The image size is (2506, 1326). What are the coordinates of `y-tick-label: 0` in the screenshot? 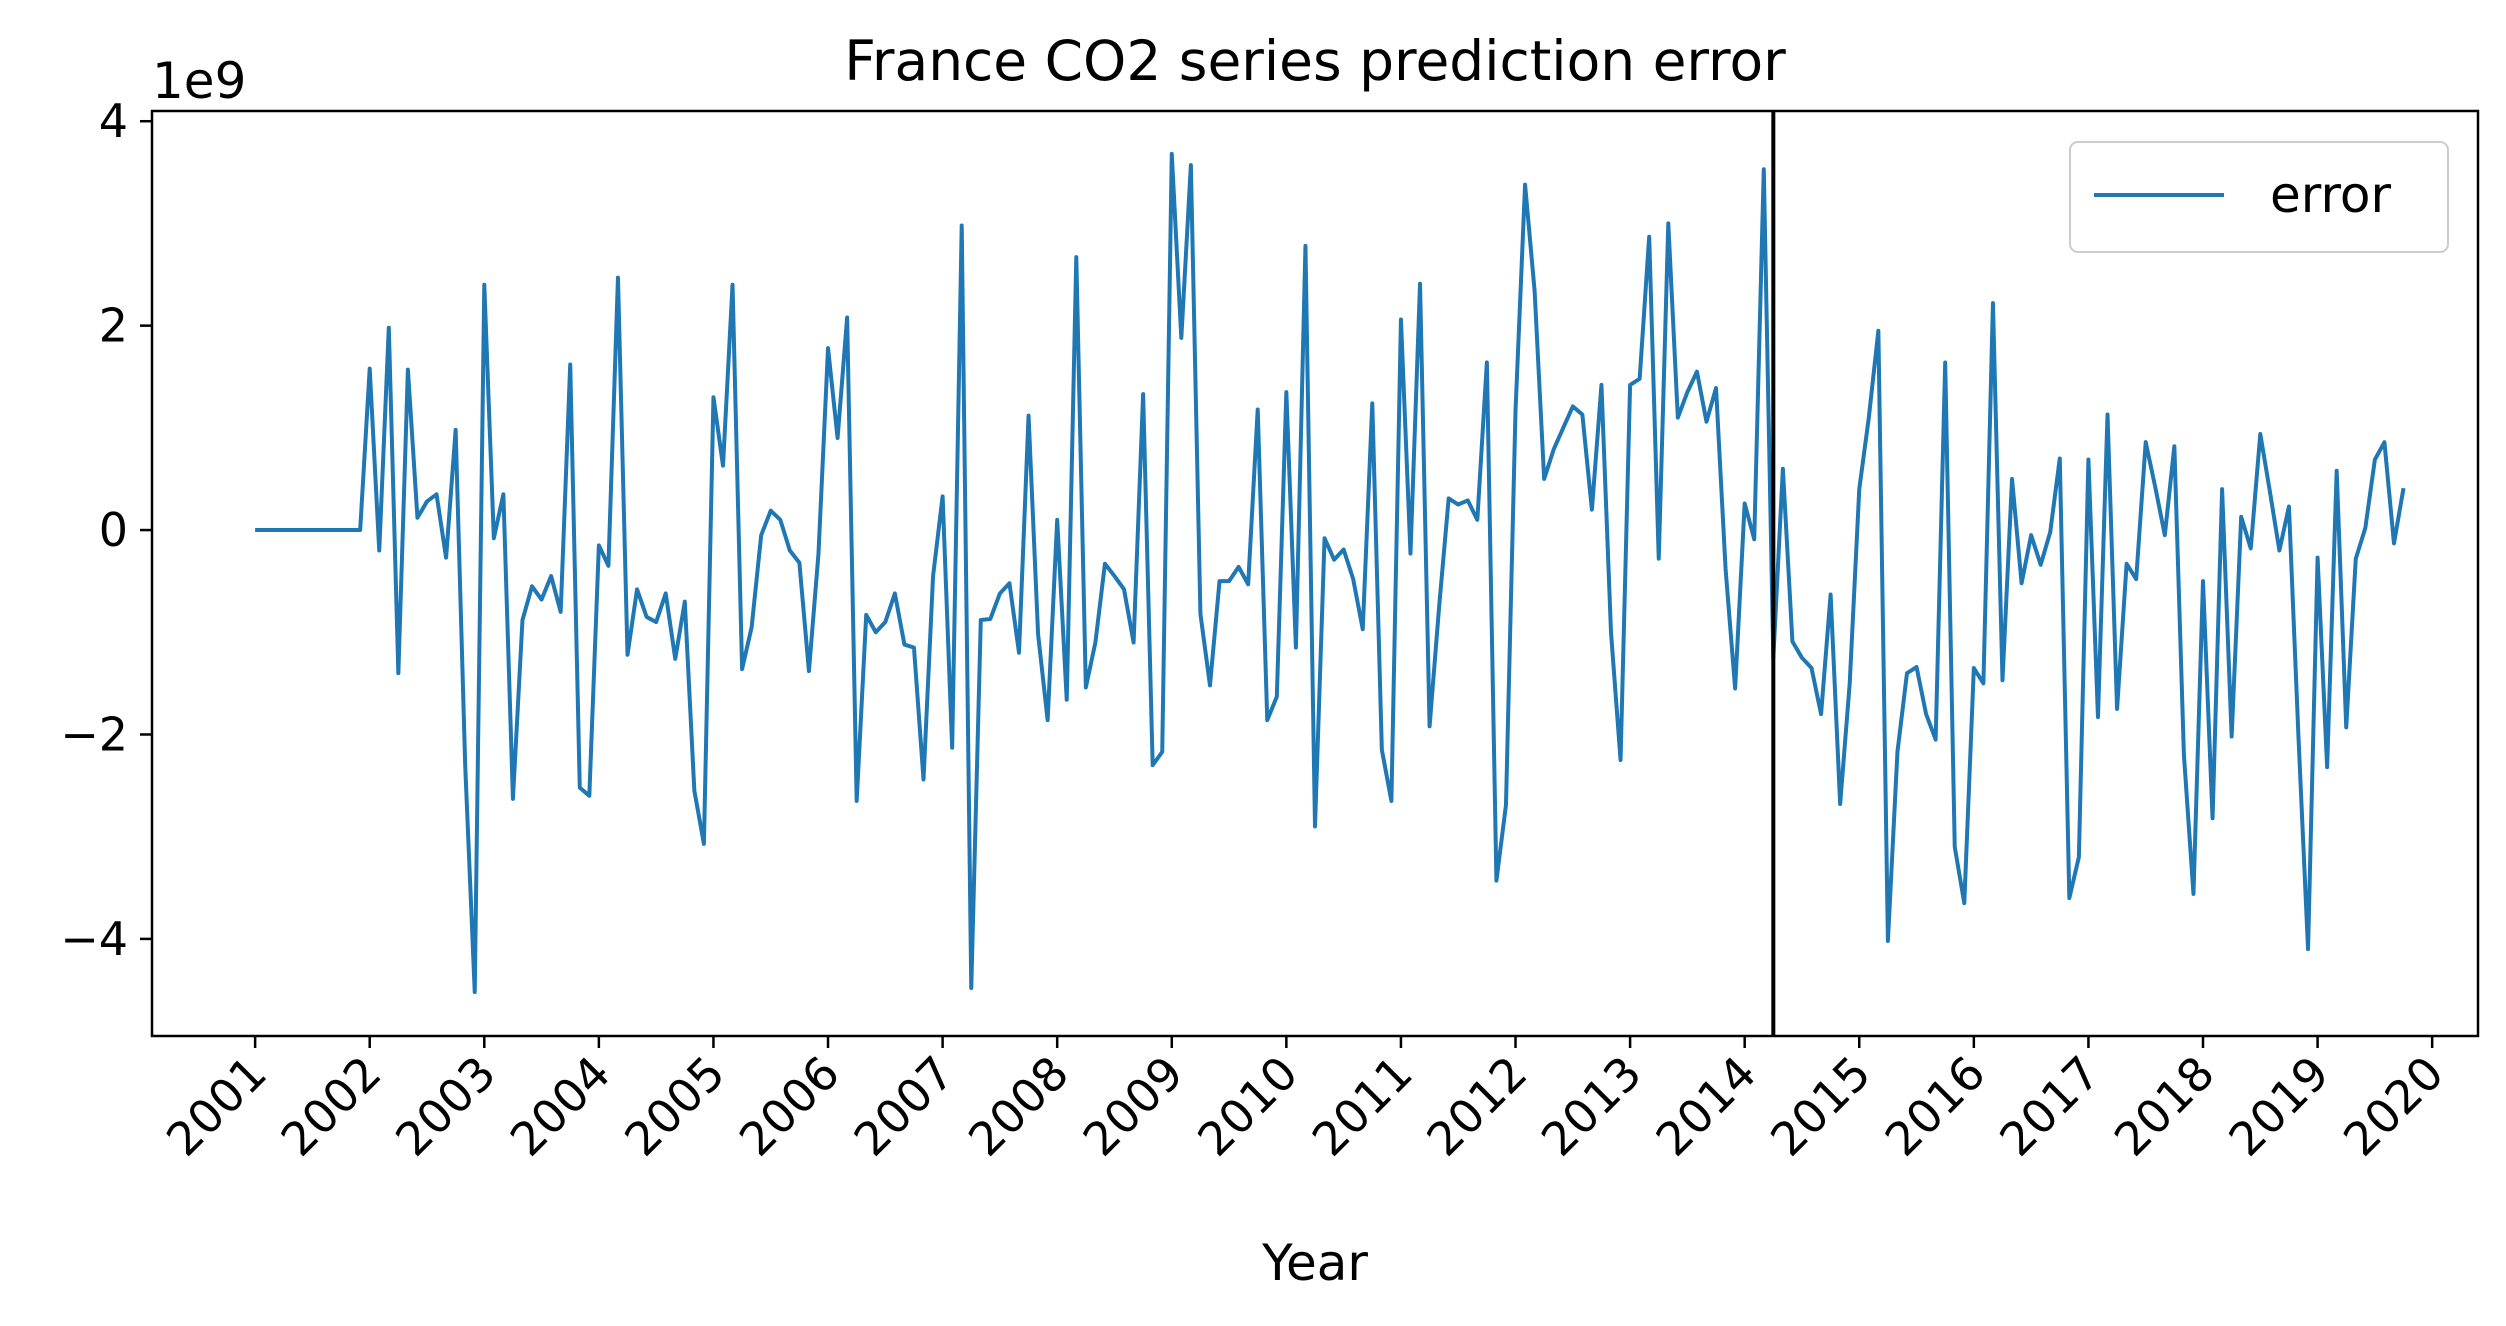 It's located at (113, 530).